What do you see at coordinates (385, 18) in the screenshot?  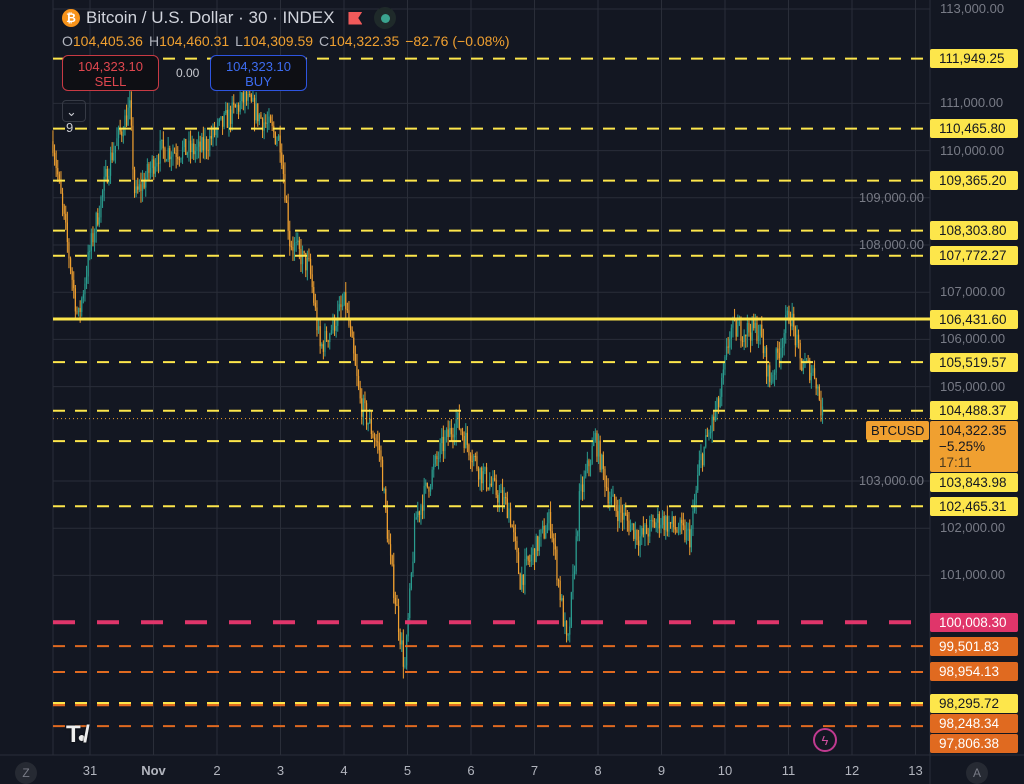 I see `market-status-icon` at bounding box center [385, 18].